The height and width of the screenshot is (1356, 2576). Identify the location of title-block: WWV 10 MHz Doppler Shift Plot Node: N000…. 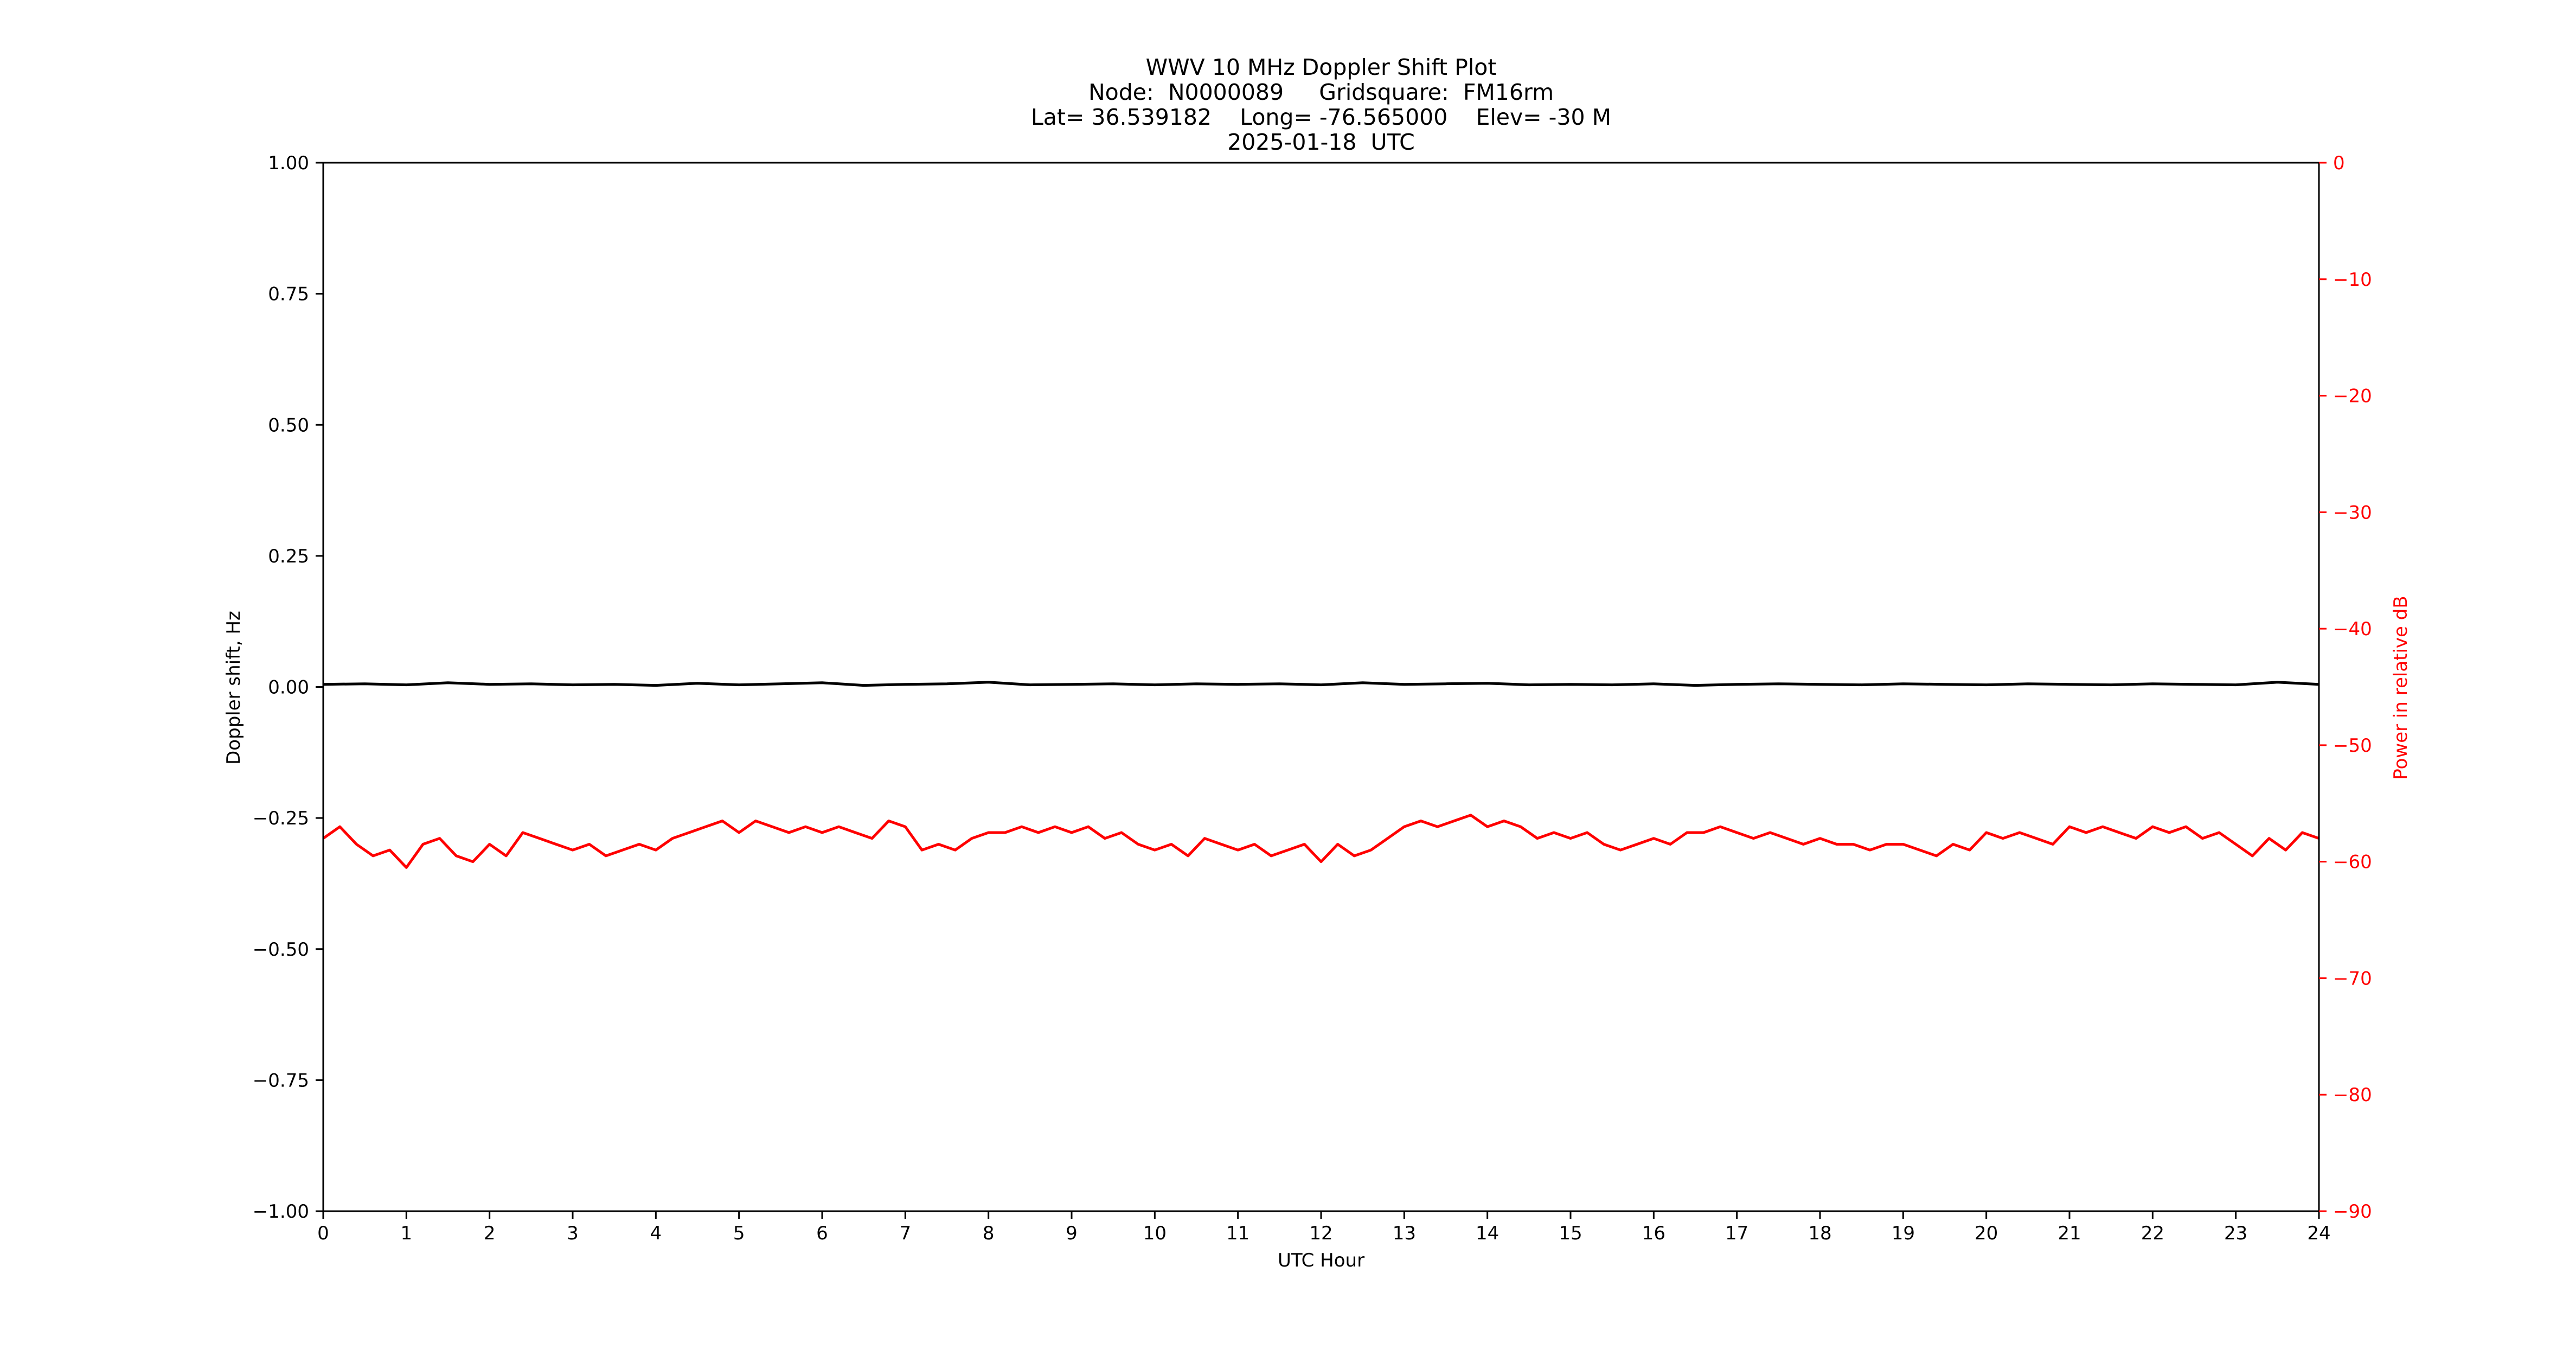
(1321, 104).